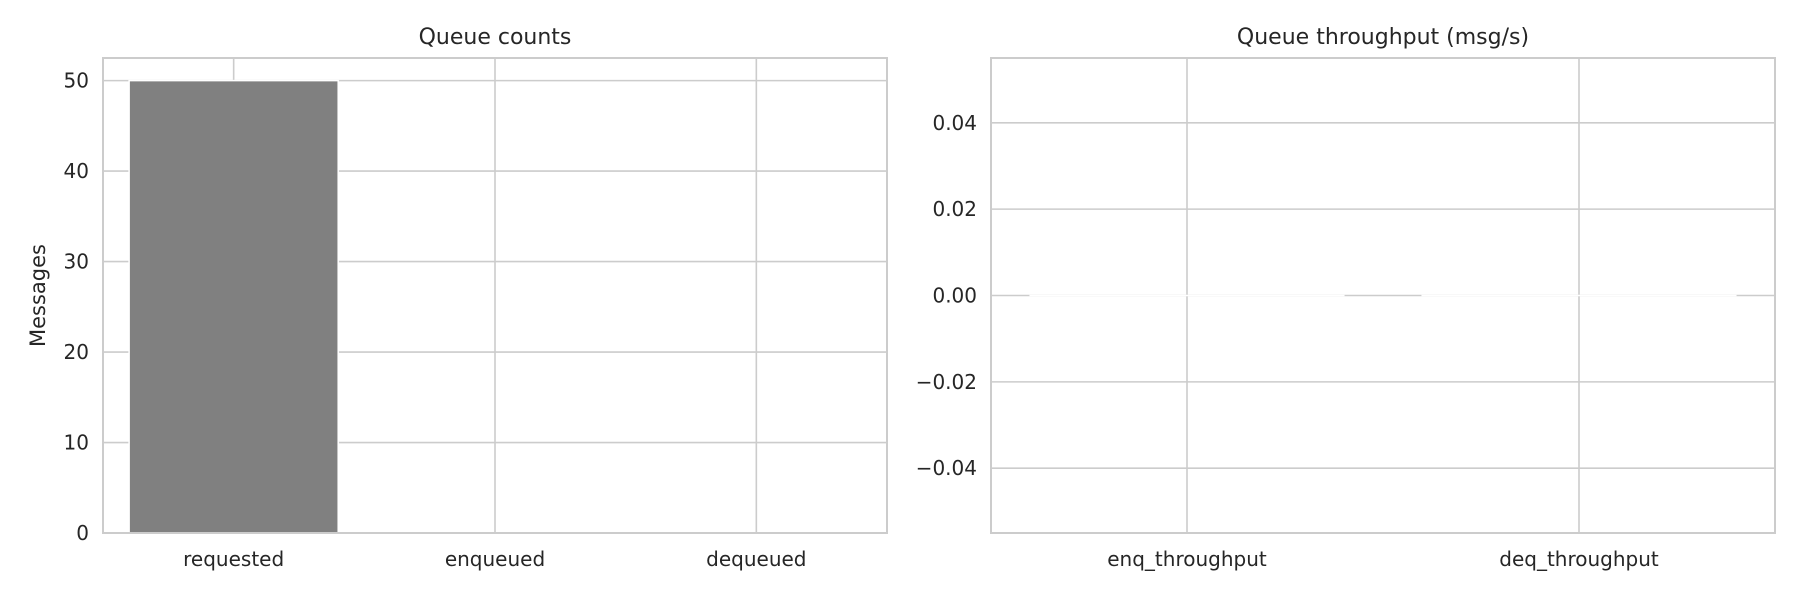 This screenshot has height=600, width=1800. What do you see at coordinates (495, 559) in the screenshot?
I see `x-tick-label: enqueued` at bounding box center [495, 559].